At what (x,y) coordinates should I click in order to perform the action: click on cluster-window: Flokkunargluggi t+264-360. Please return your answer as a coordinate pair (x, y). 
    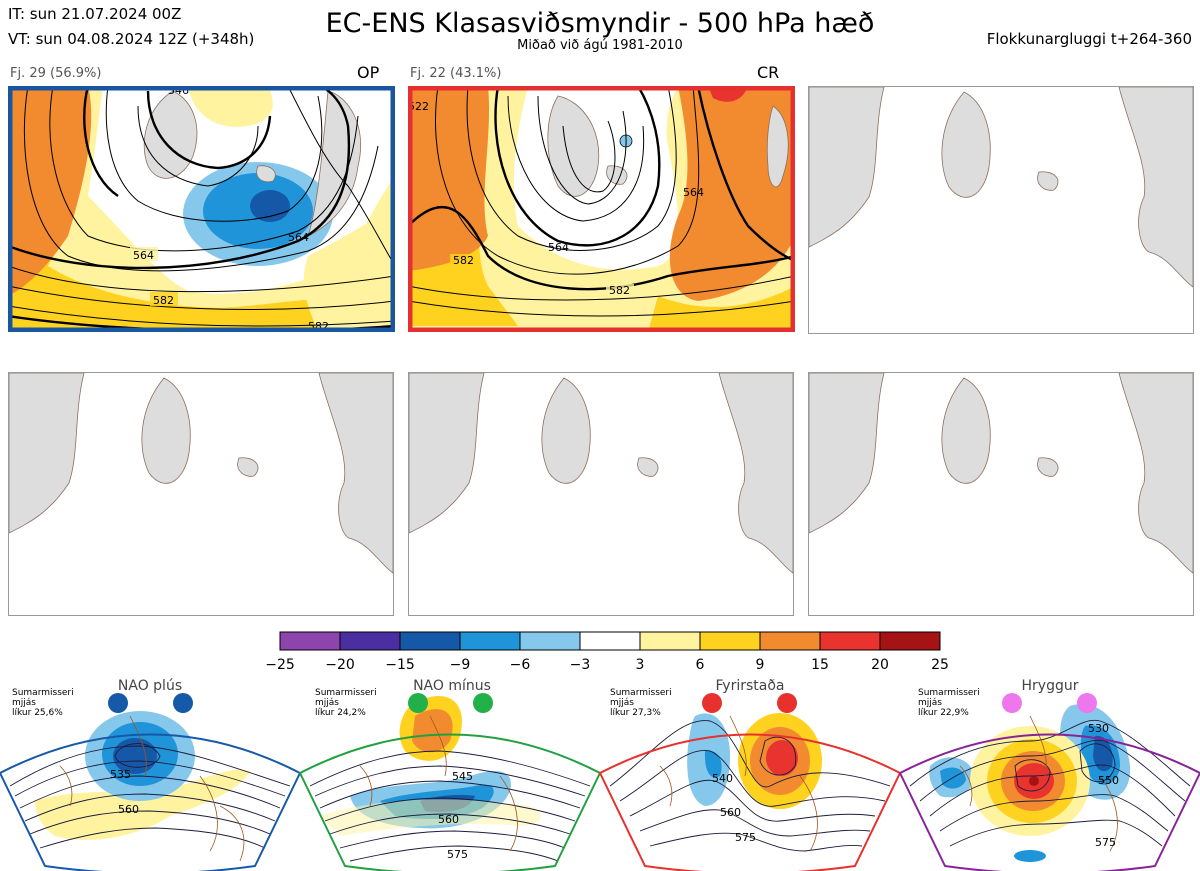
    Looking at the image, I should click on (1089, 39).